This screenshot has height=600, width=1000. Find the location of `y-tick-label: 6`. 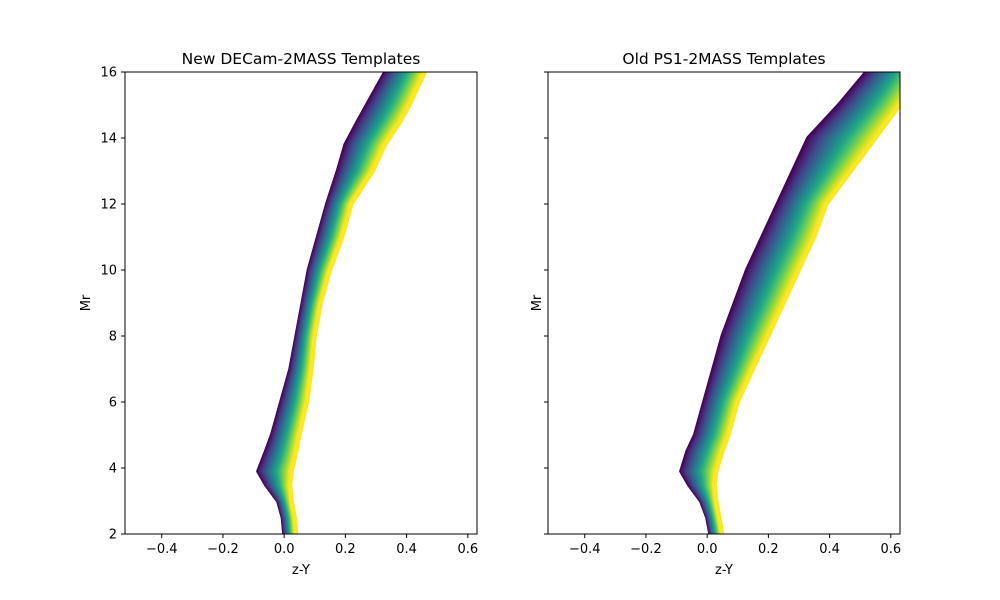

y-tick-label: 6 is located at coordinates (113, 403).